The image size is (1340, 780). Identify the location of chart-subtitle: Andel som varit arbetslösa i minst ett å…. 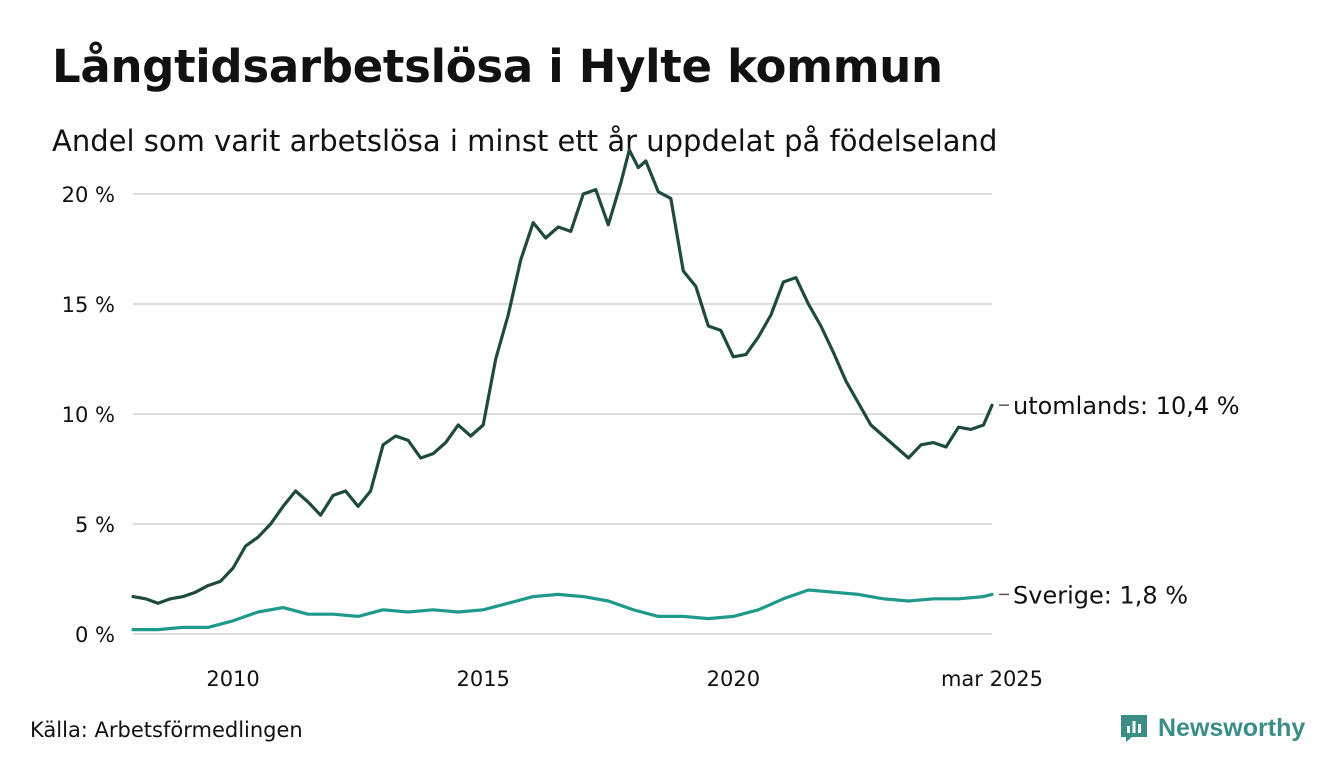
(525, 141).